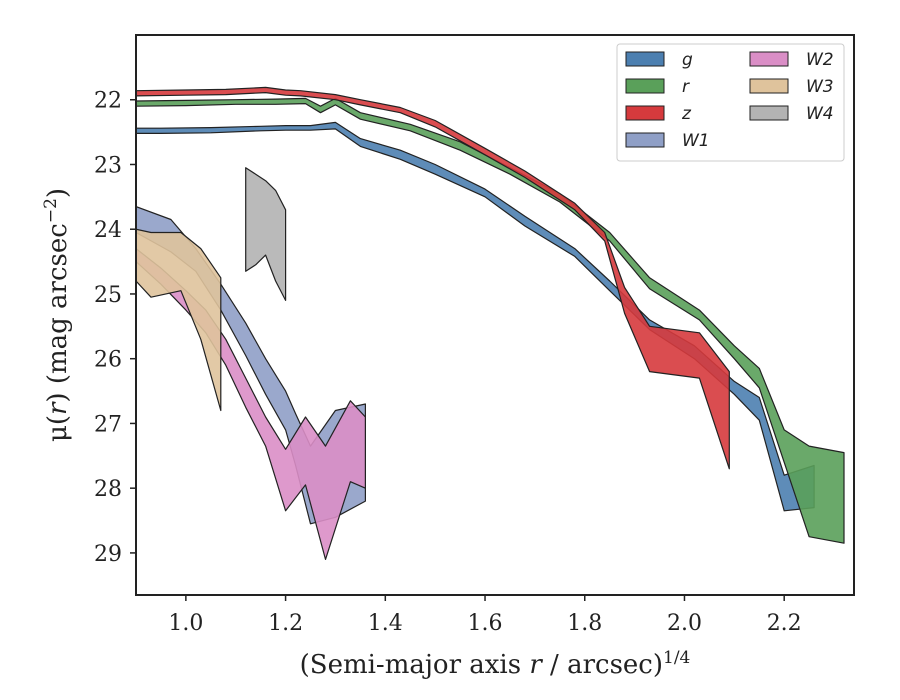 This screenshot has width=900, height=700. What do you see at coordinates (820, 87) in the screenshot?
I see `legend-label-w3: W3` at bounding box center [820, 87].